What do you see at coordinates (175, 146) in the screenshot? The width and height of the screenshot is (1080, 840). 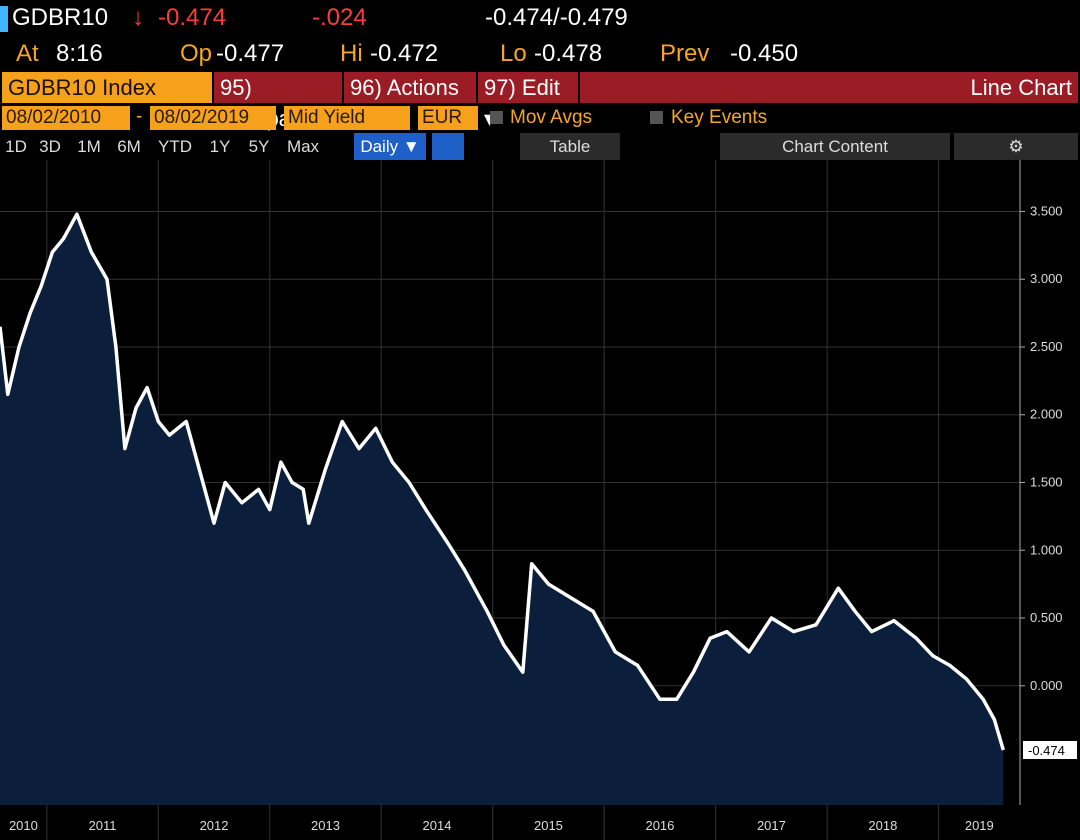 I see `period-button: YTD` at bounding box center [175, 146].